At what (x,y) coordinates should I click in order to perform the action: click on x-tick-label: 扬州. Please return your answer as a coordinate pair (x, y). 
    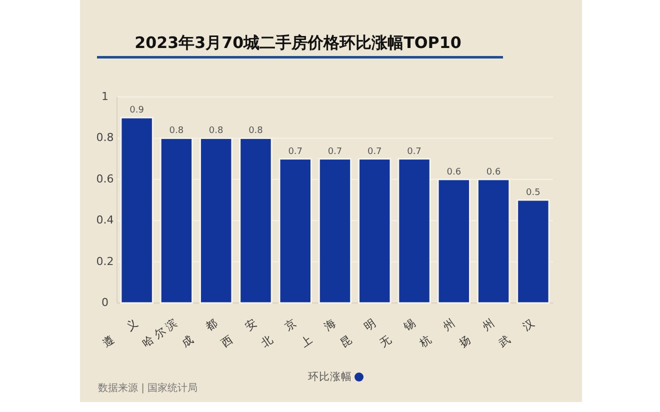
    Looking at the image, I should click on (476, 333).